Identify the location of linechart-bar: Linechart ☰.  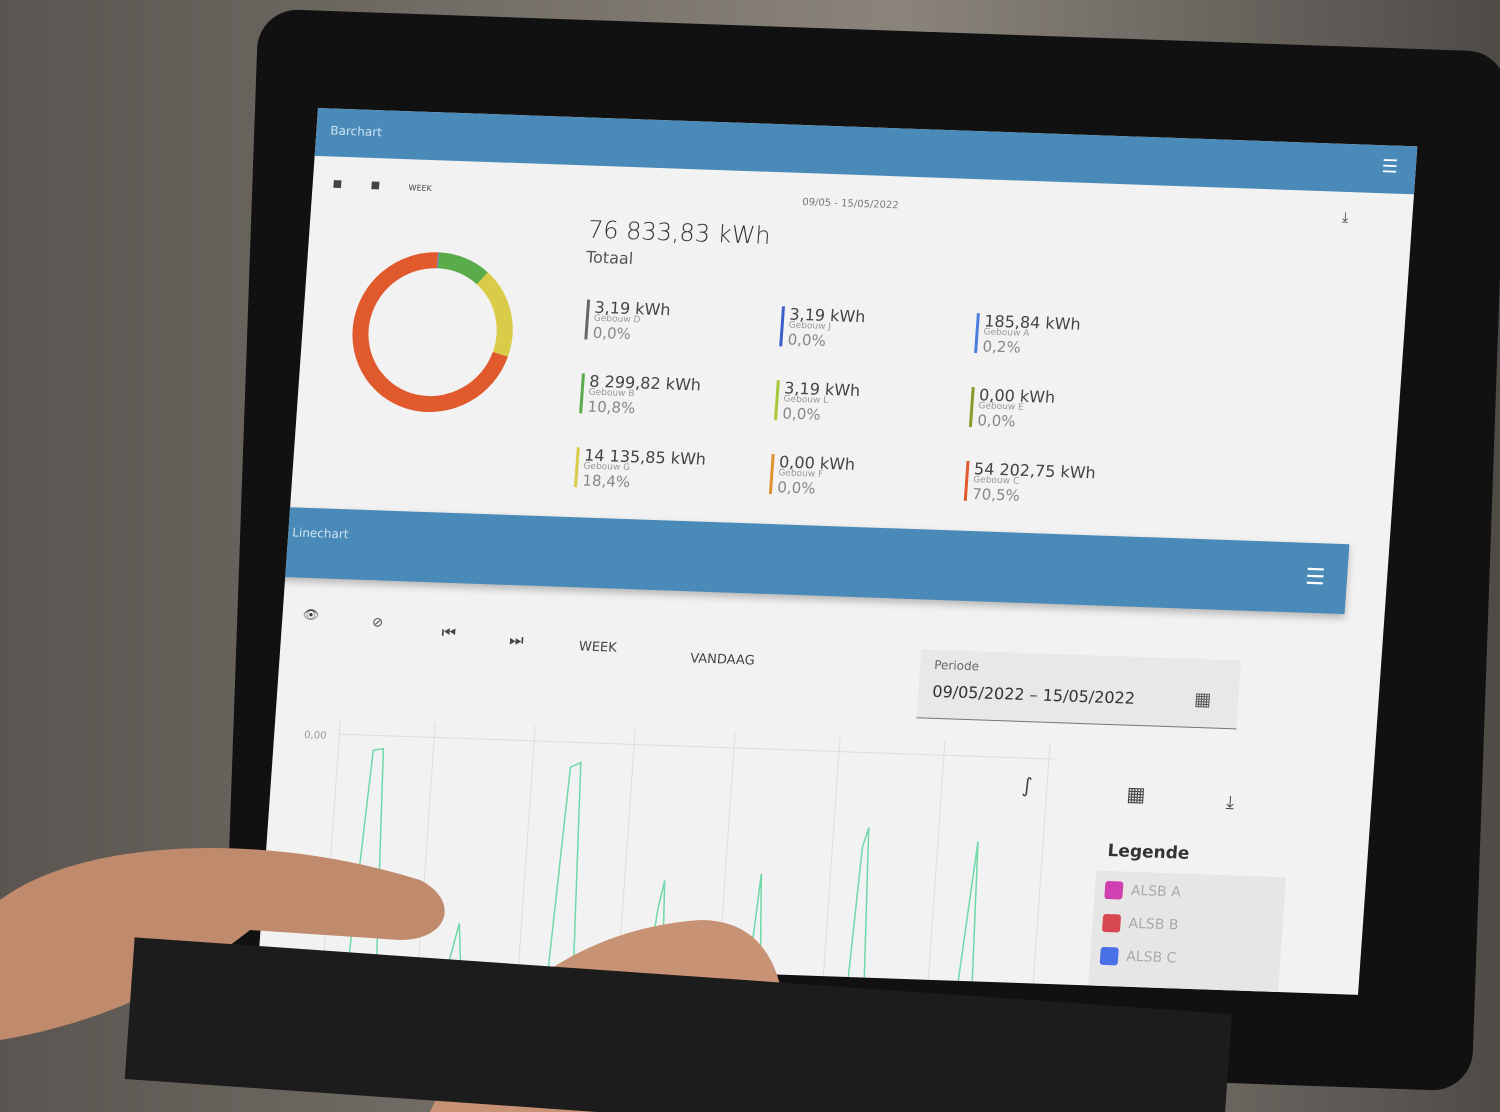
(812, 560).